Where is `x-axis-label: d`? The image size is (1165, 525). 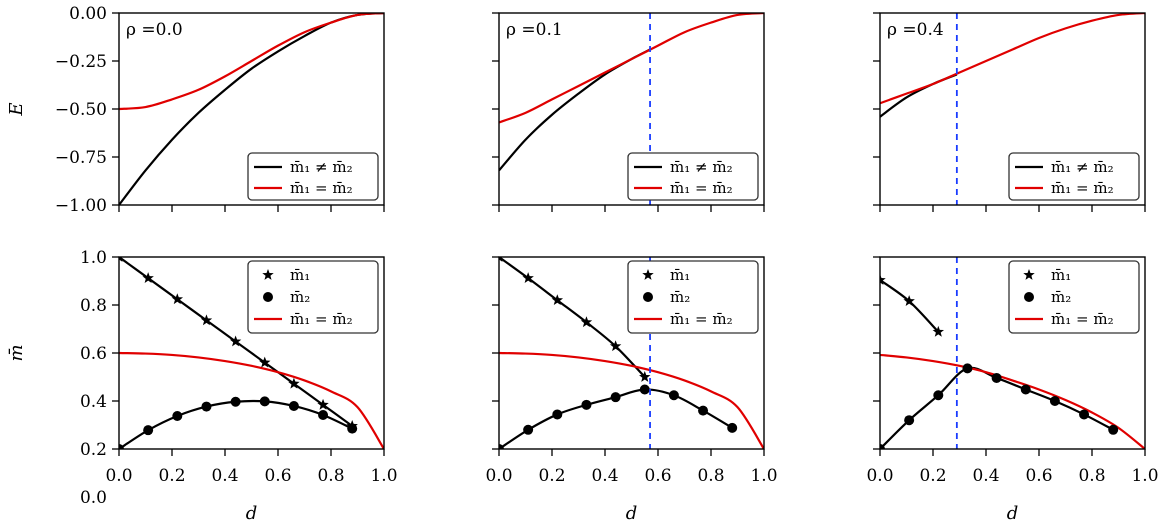
x-axis-label: d is located at coordinates (632, 513).